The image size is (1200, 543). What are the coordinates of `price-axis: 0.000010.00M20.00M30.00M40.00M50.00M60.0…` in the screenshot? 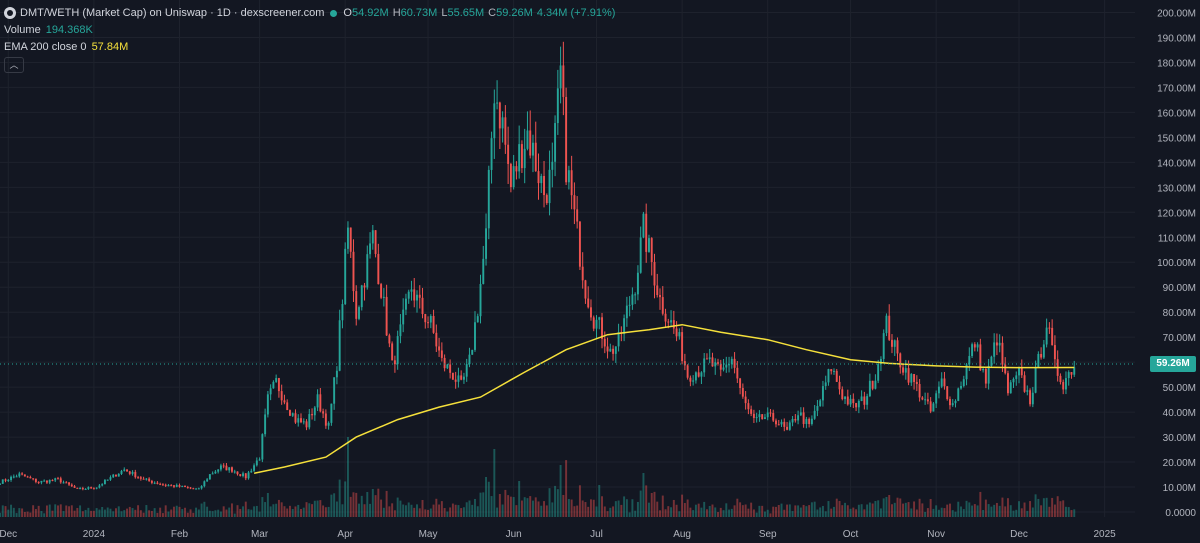 It's located at (1176, 263).